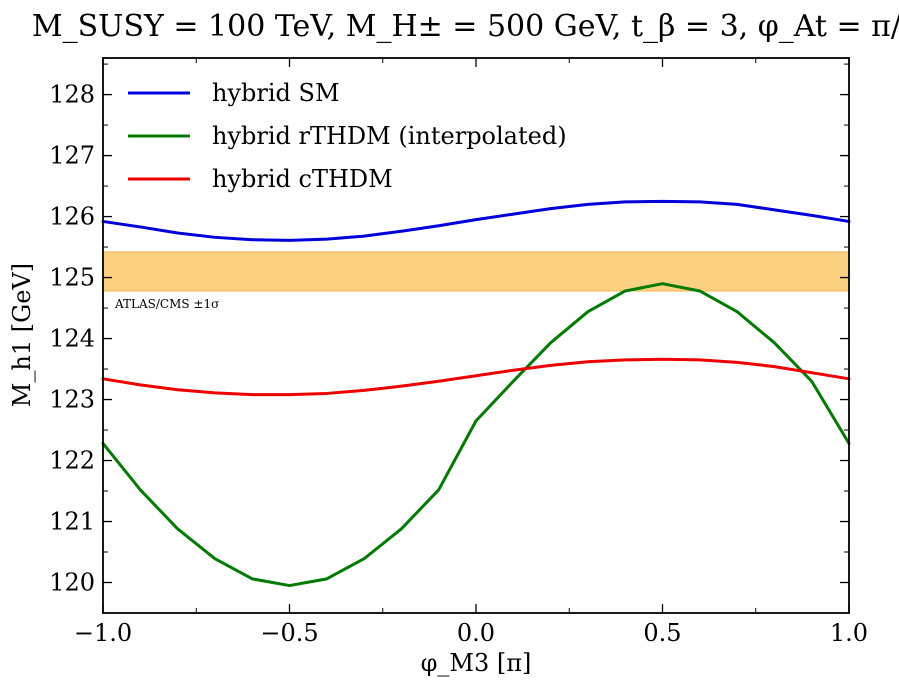  What do you see at coordinates (22, 335) in the screenshot?
I see `y-axis-label: M_h1 [GeV]` at bounding box center [22, 335].